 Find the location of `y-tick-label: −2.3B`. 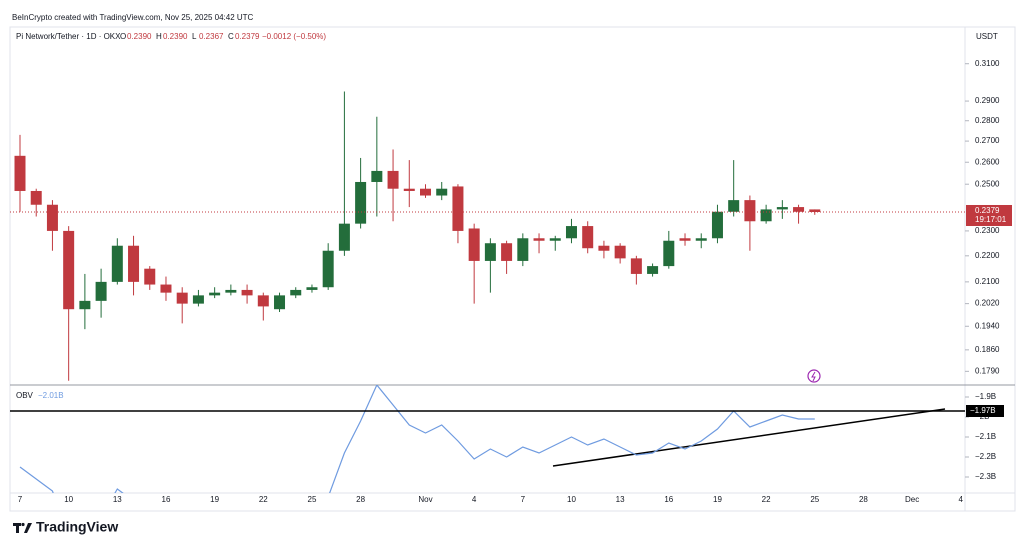

y-tick-label: −2.3B is located at coordinates (985, 476).